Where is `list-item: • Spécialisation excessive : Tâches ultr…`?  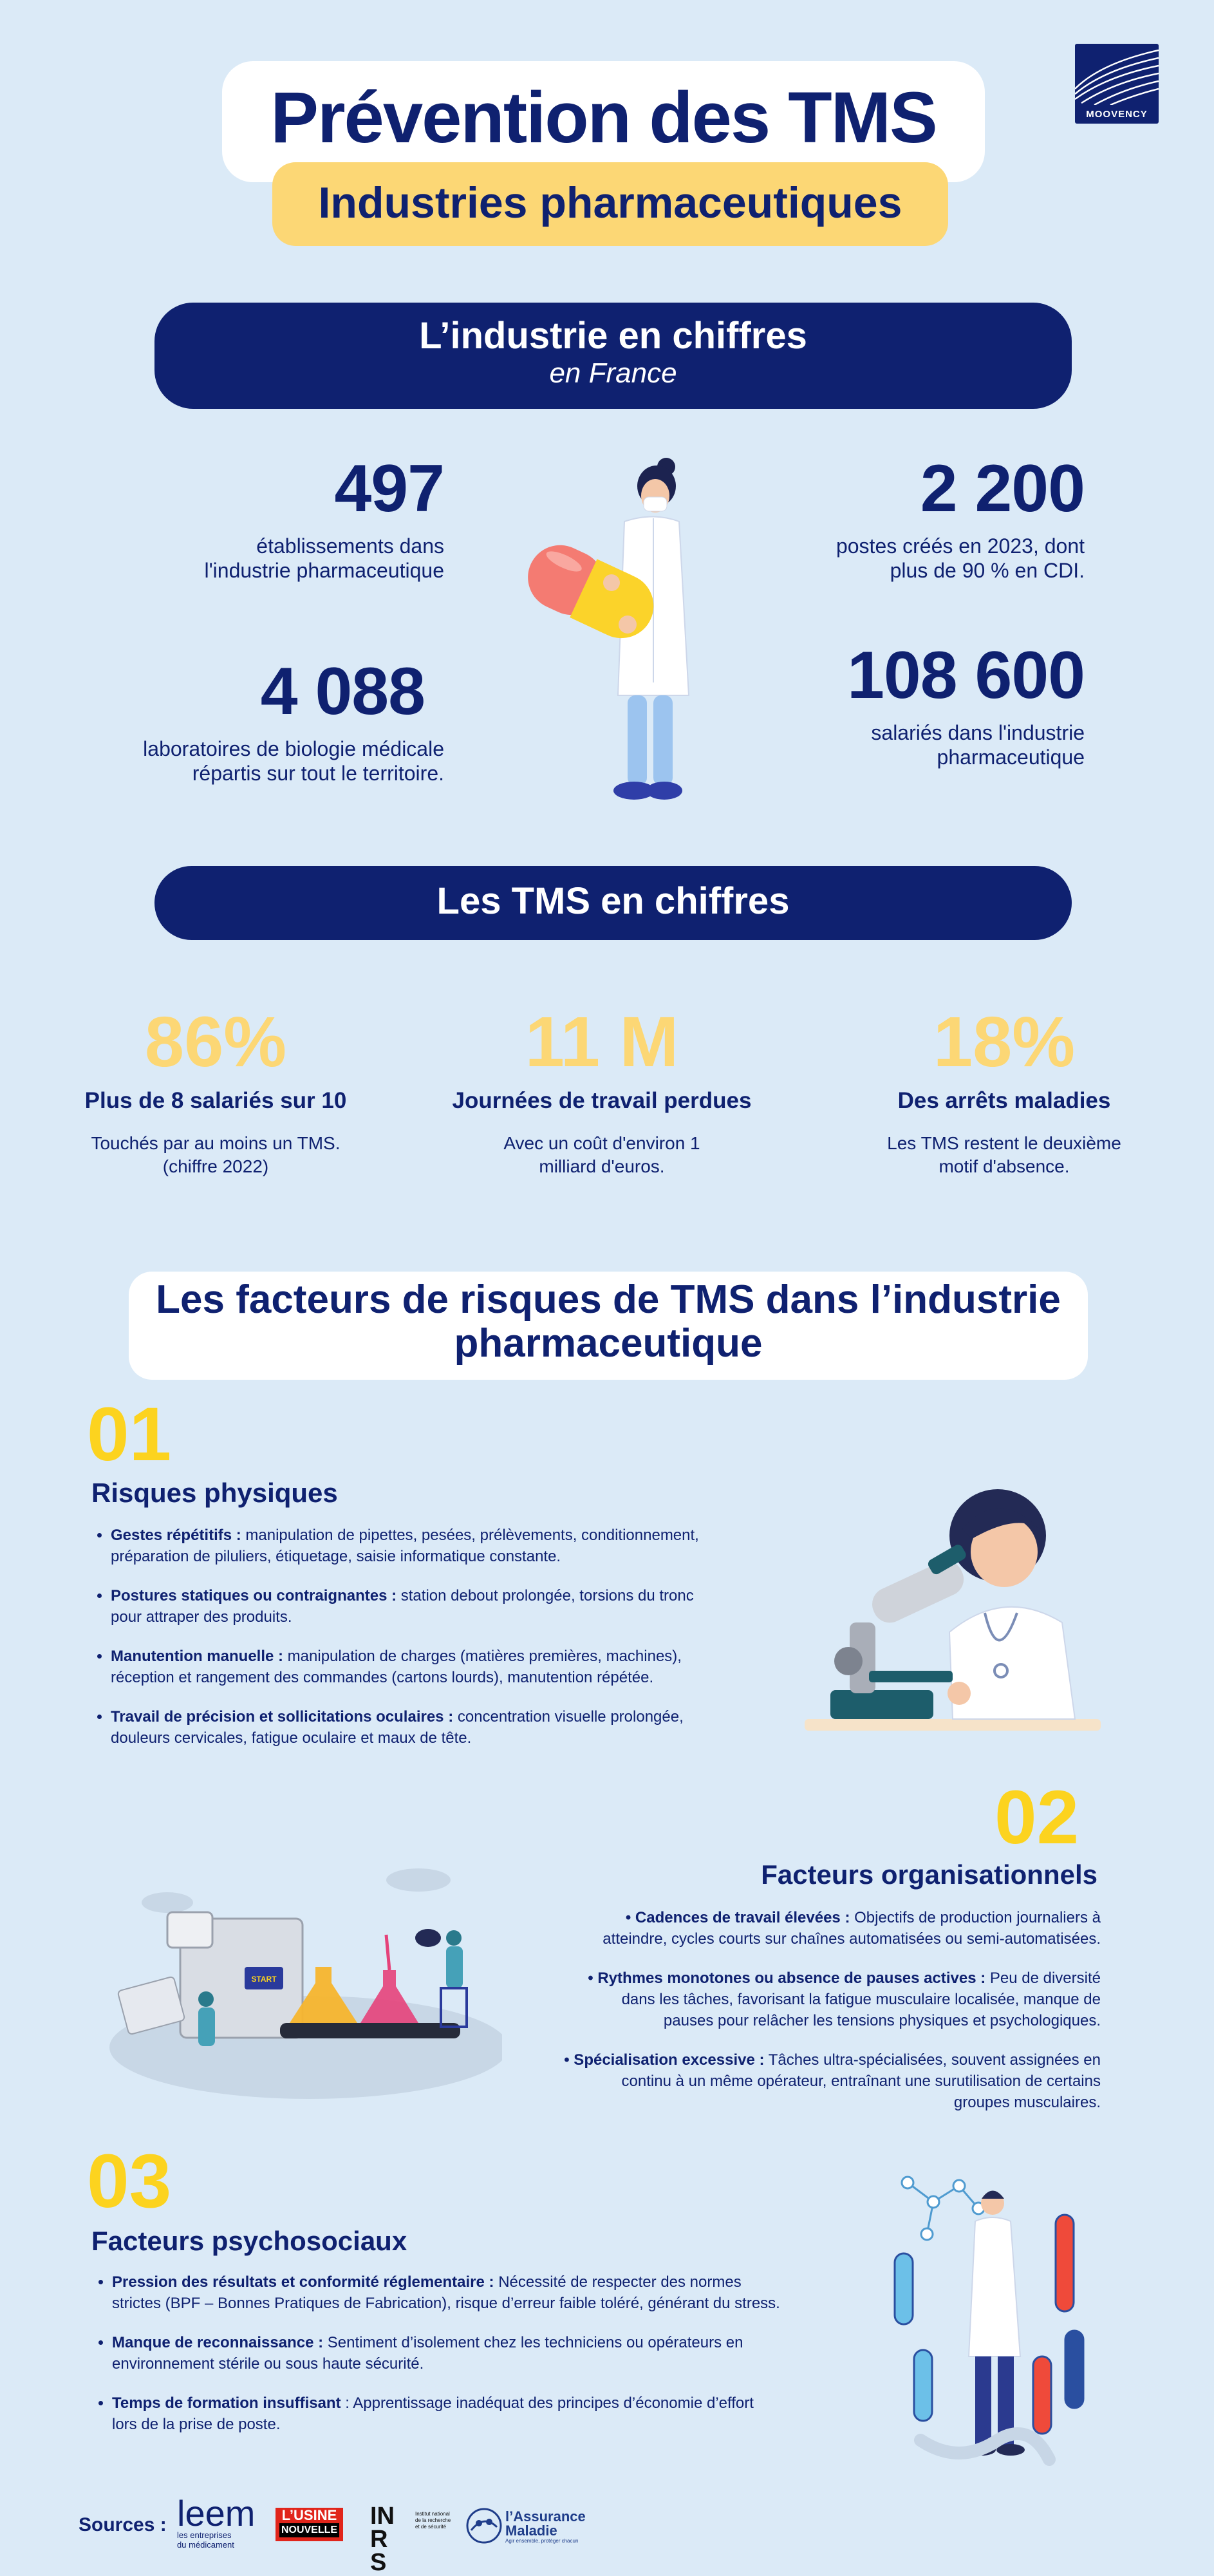 list-item: • Spécialisation excessive : Tâches ultr… is located at coordinates (832, 2081).